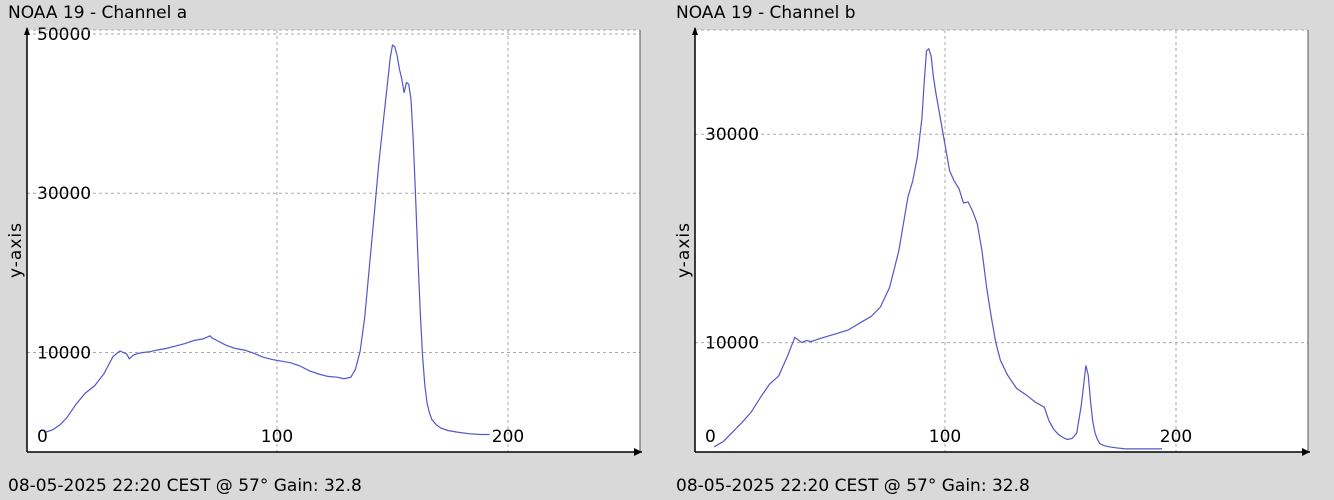 This screenshot has height=500, width=1334. What do you see at coordinates (64, 35) in the screenshot?
I see `y-tick-label: 50000` at bounding box center [64, 35].